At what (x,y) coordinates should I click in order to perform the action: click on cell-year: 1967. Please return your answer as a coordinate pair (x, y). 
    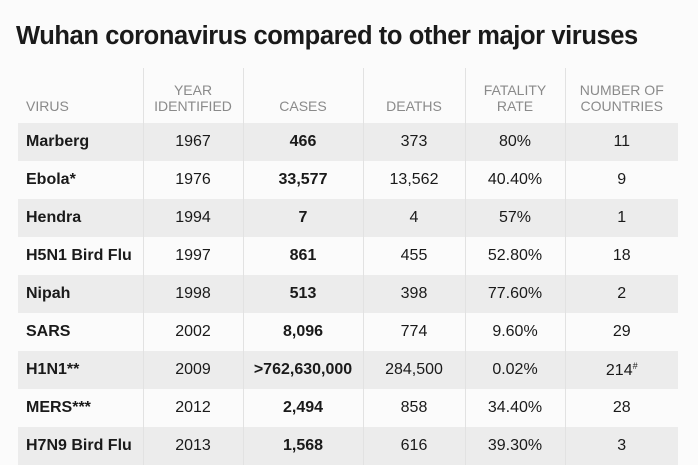
    Looking at the image, I should click on (192, 142).